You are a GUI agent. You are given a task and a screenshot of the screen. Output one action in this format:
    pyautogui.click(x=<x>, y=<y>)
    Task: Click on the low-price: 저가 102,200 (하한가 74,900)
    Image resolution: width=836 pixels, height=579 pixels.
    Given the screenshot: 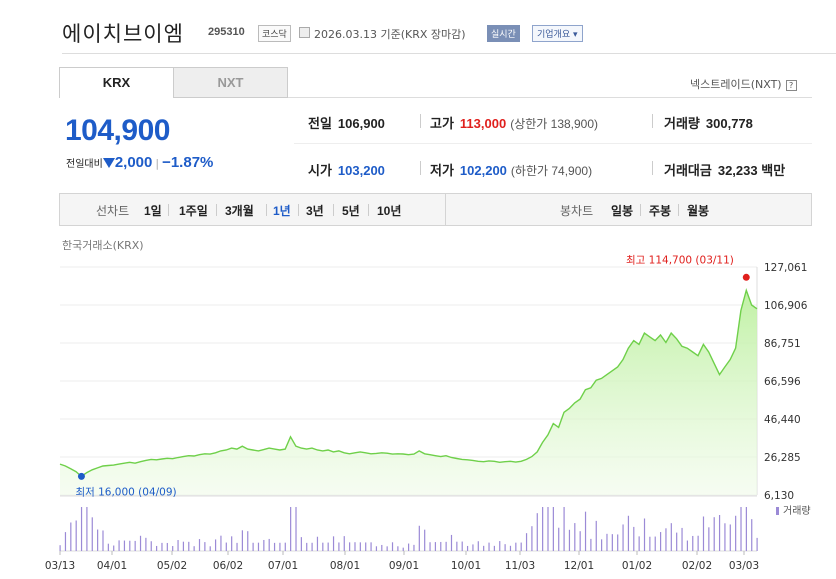 What is the action you would take?
    pyautogui.click(x=511, y=169)
    